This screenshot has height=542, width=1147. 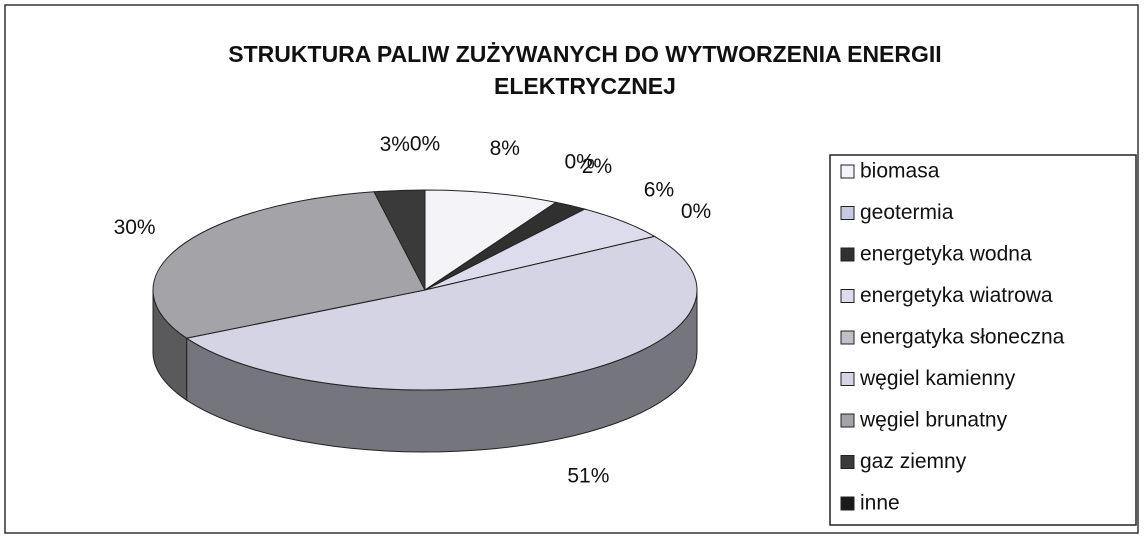 I want to click on legend-label: inne, so click(x=880, y=503).